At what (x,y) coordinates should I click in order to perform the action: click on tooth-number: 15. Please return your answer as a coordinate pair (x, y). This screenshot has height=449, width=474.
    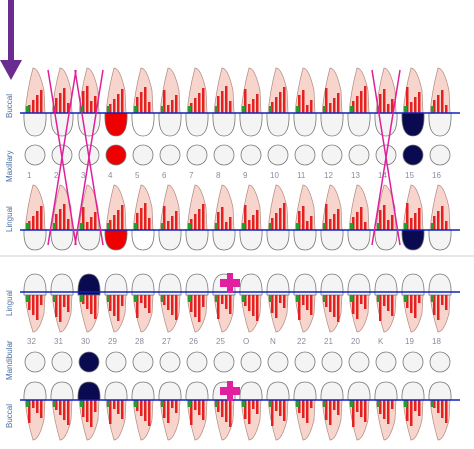
    Looking at the image, I should click on (409, 175).